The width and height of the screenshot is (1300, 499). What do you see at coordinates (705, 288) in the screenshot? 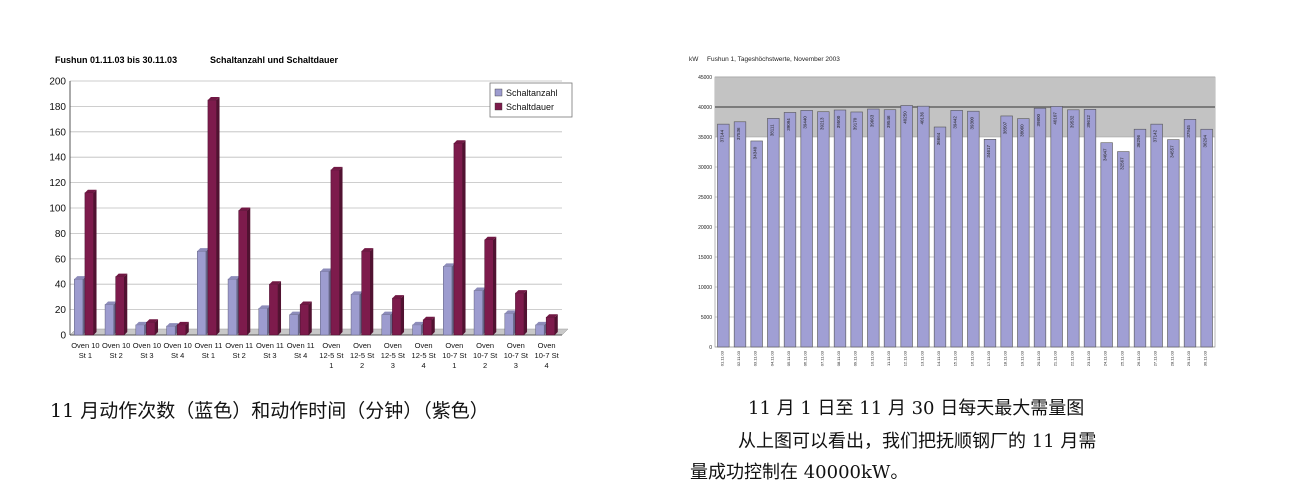
I see `chart2-ytick-label: 10000` at bounding box center [705, 288].